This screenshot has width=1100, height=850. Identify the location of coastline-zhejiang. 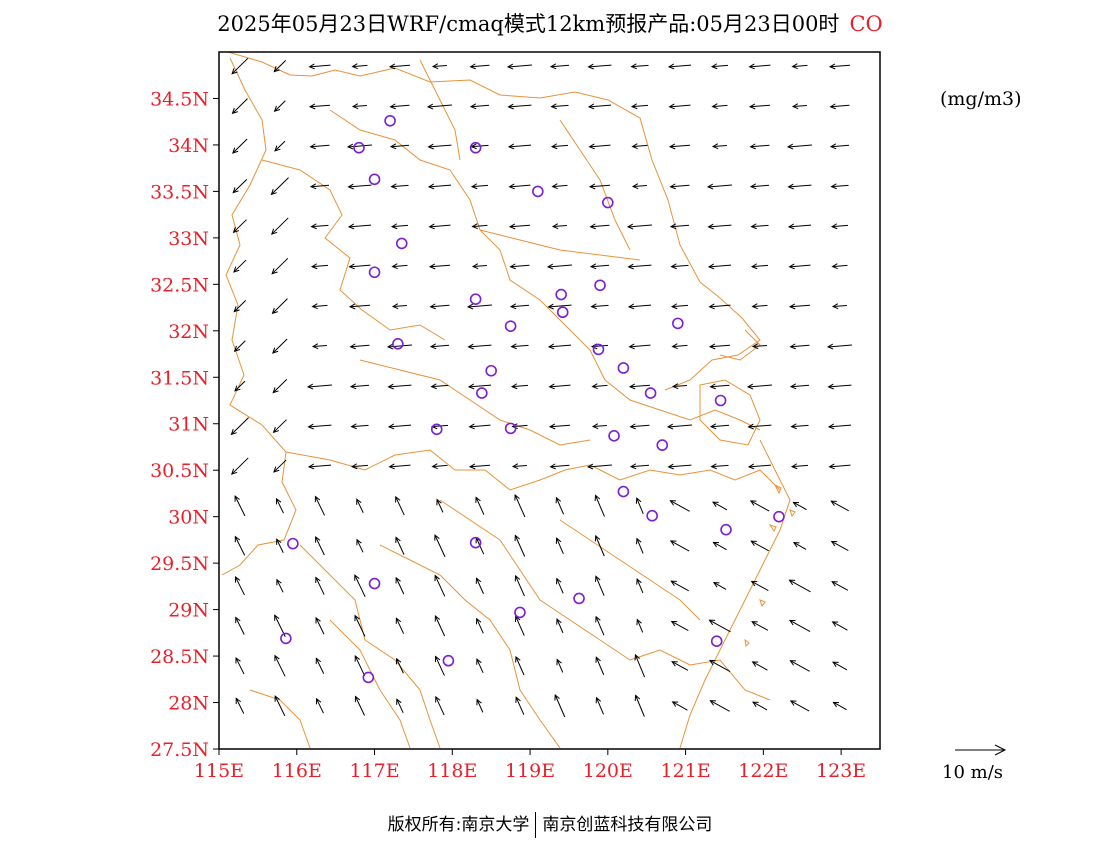
(735, 594).